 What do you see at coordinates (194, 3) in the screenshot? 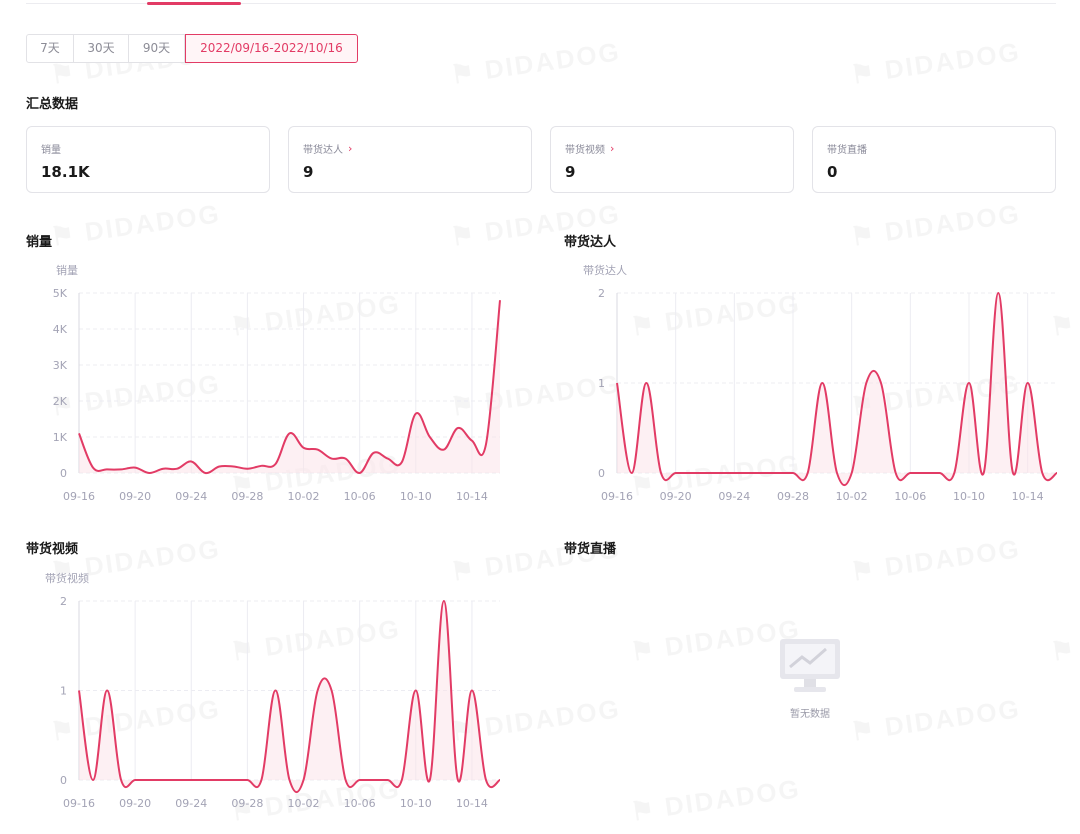
I see `active-tab-indicator` at bounding box center [194, 3].